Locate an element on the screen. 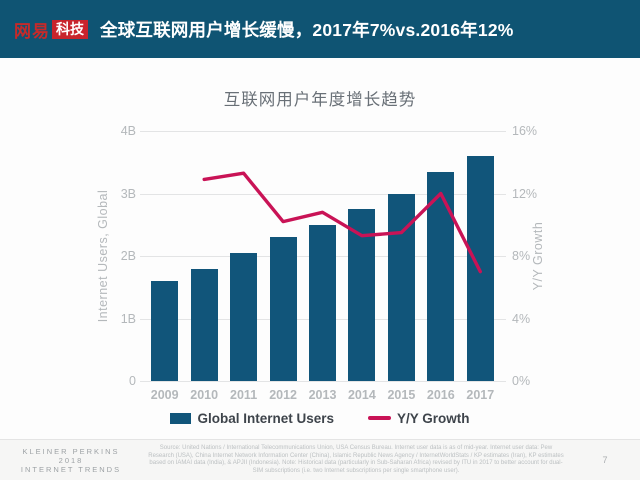  kleiner-perkins-brand: KLEINER PERKINS 2018 INTERNET TRENDS is located at coordinates (71, 460).